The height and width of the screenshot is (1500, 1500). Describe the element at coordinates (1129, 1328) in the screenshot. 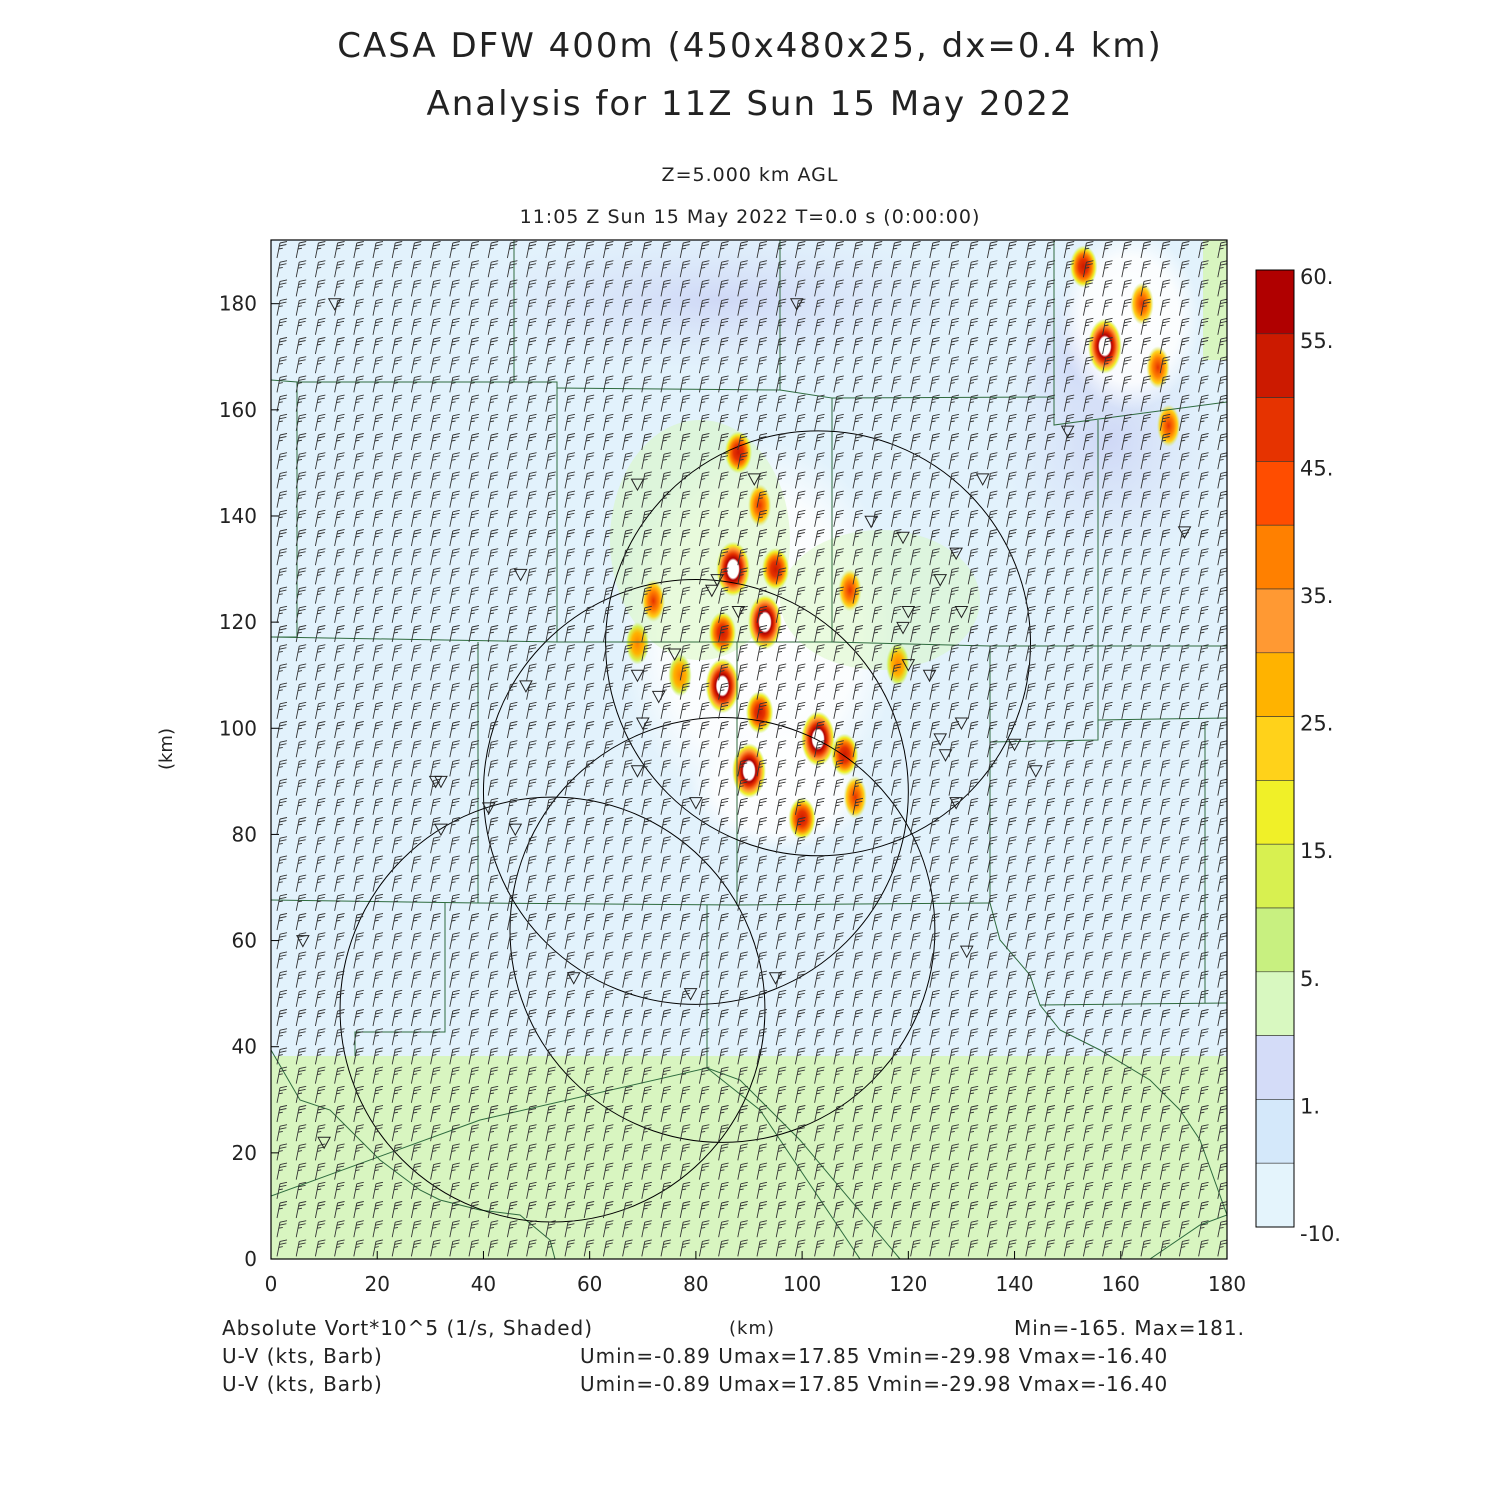

I see `min-max-readout: Min=-165. Max=181.` at that location.